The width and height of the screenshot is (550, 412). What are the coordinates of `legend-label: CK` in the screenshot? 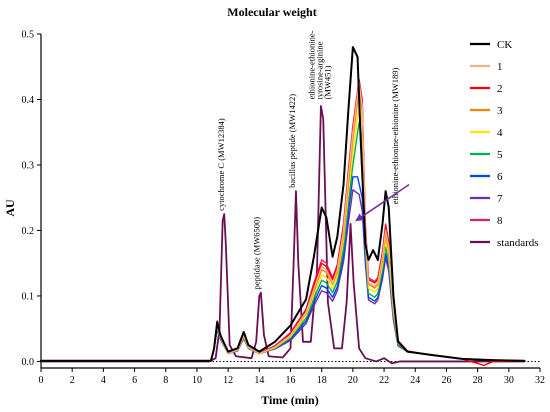 It's located at (504, 45).